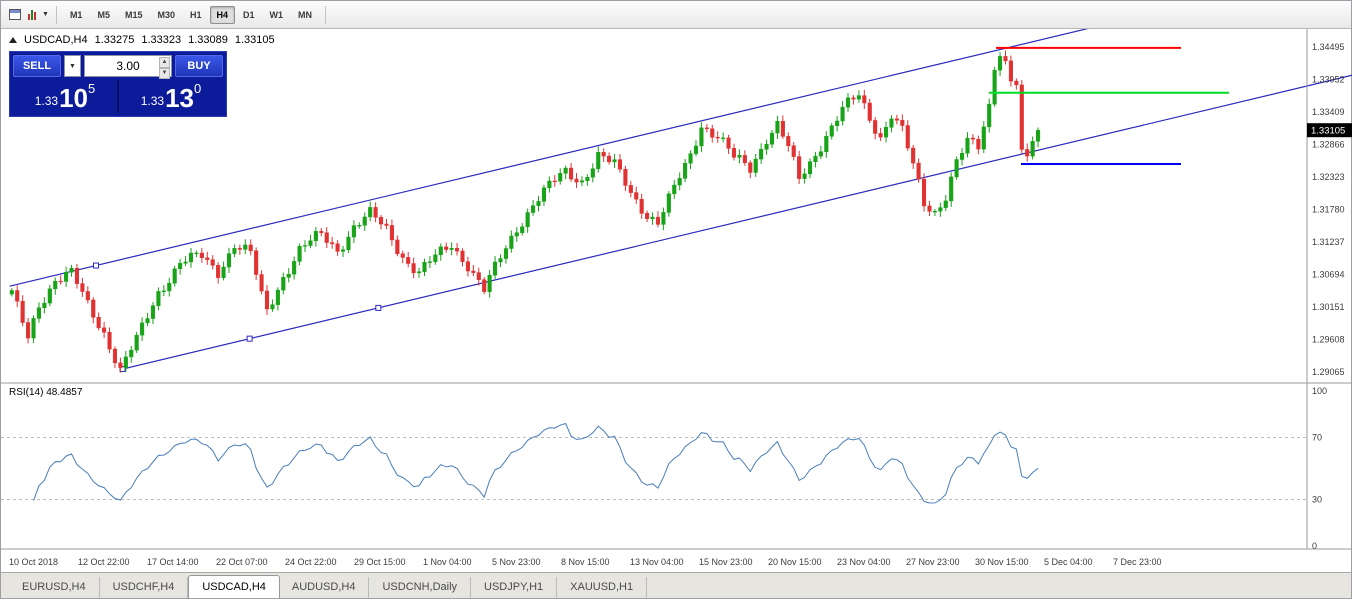  What do you see at coordinates (864, 562) in the screenshot?
I see `time-axis-label: 23 Nov 04:00` at bounding box center [864, 562].